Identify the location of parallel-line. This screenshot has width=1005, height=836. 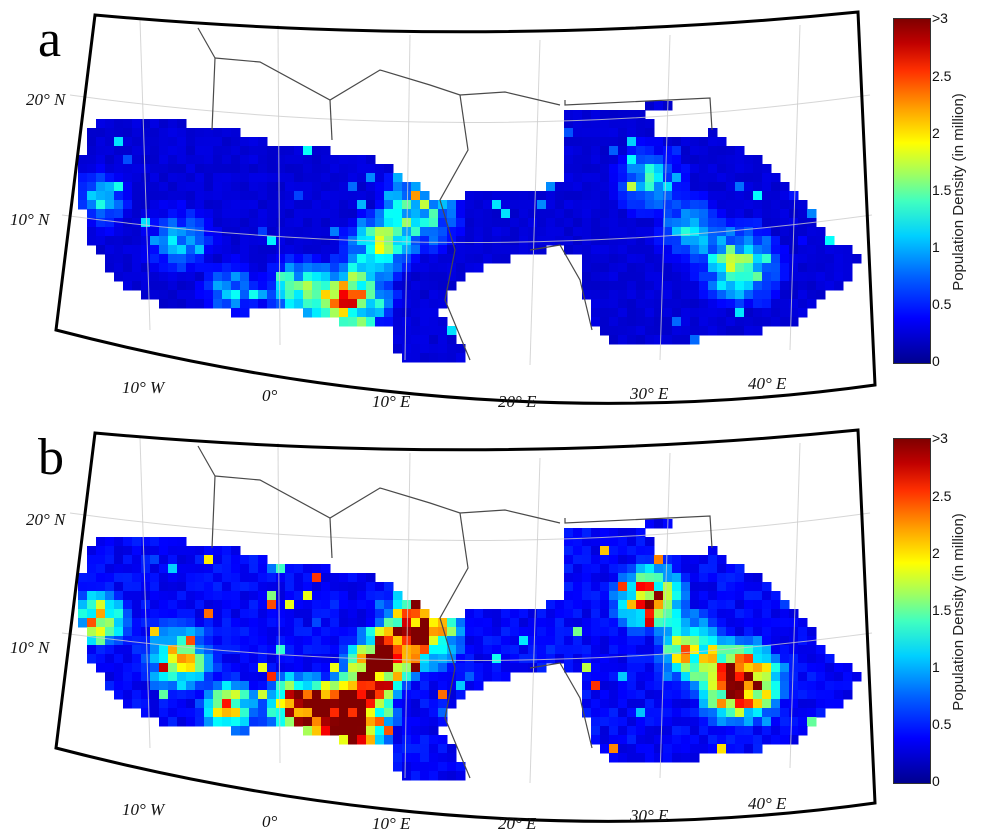
(467, 646).